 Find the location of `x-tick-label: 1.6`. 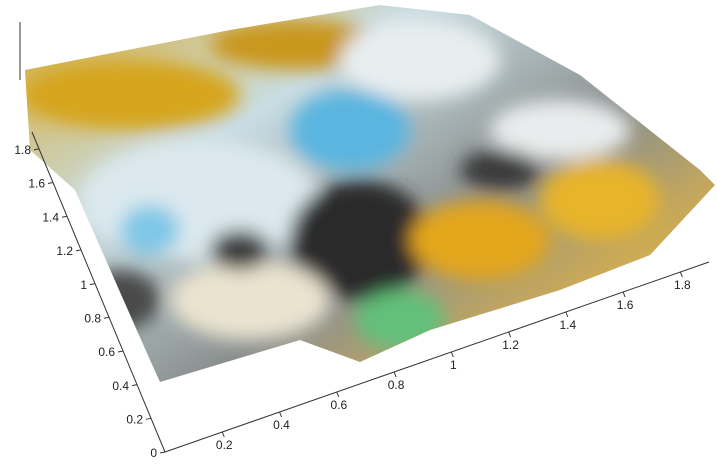

x-tick-label: 1.6 is located at coordinates (625, 305).